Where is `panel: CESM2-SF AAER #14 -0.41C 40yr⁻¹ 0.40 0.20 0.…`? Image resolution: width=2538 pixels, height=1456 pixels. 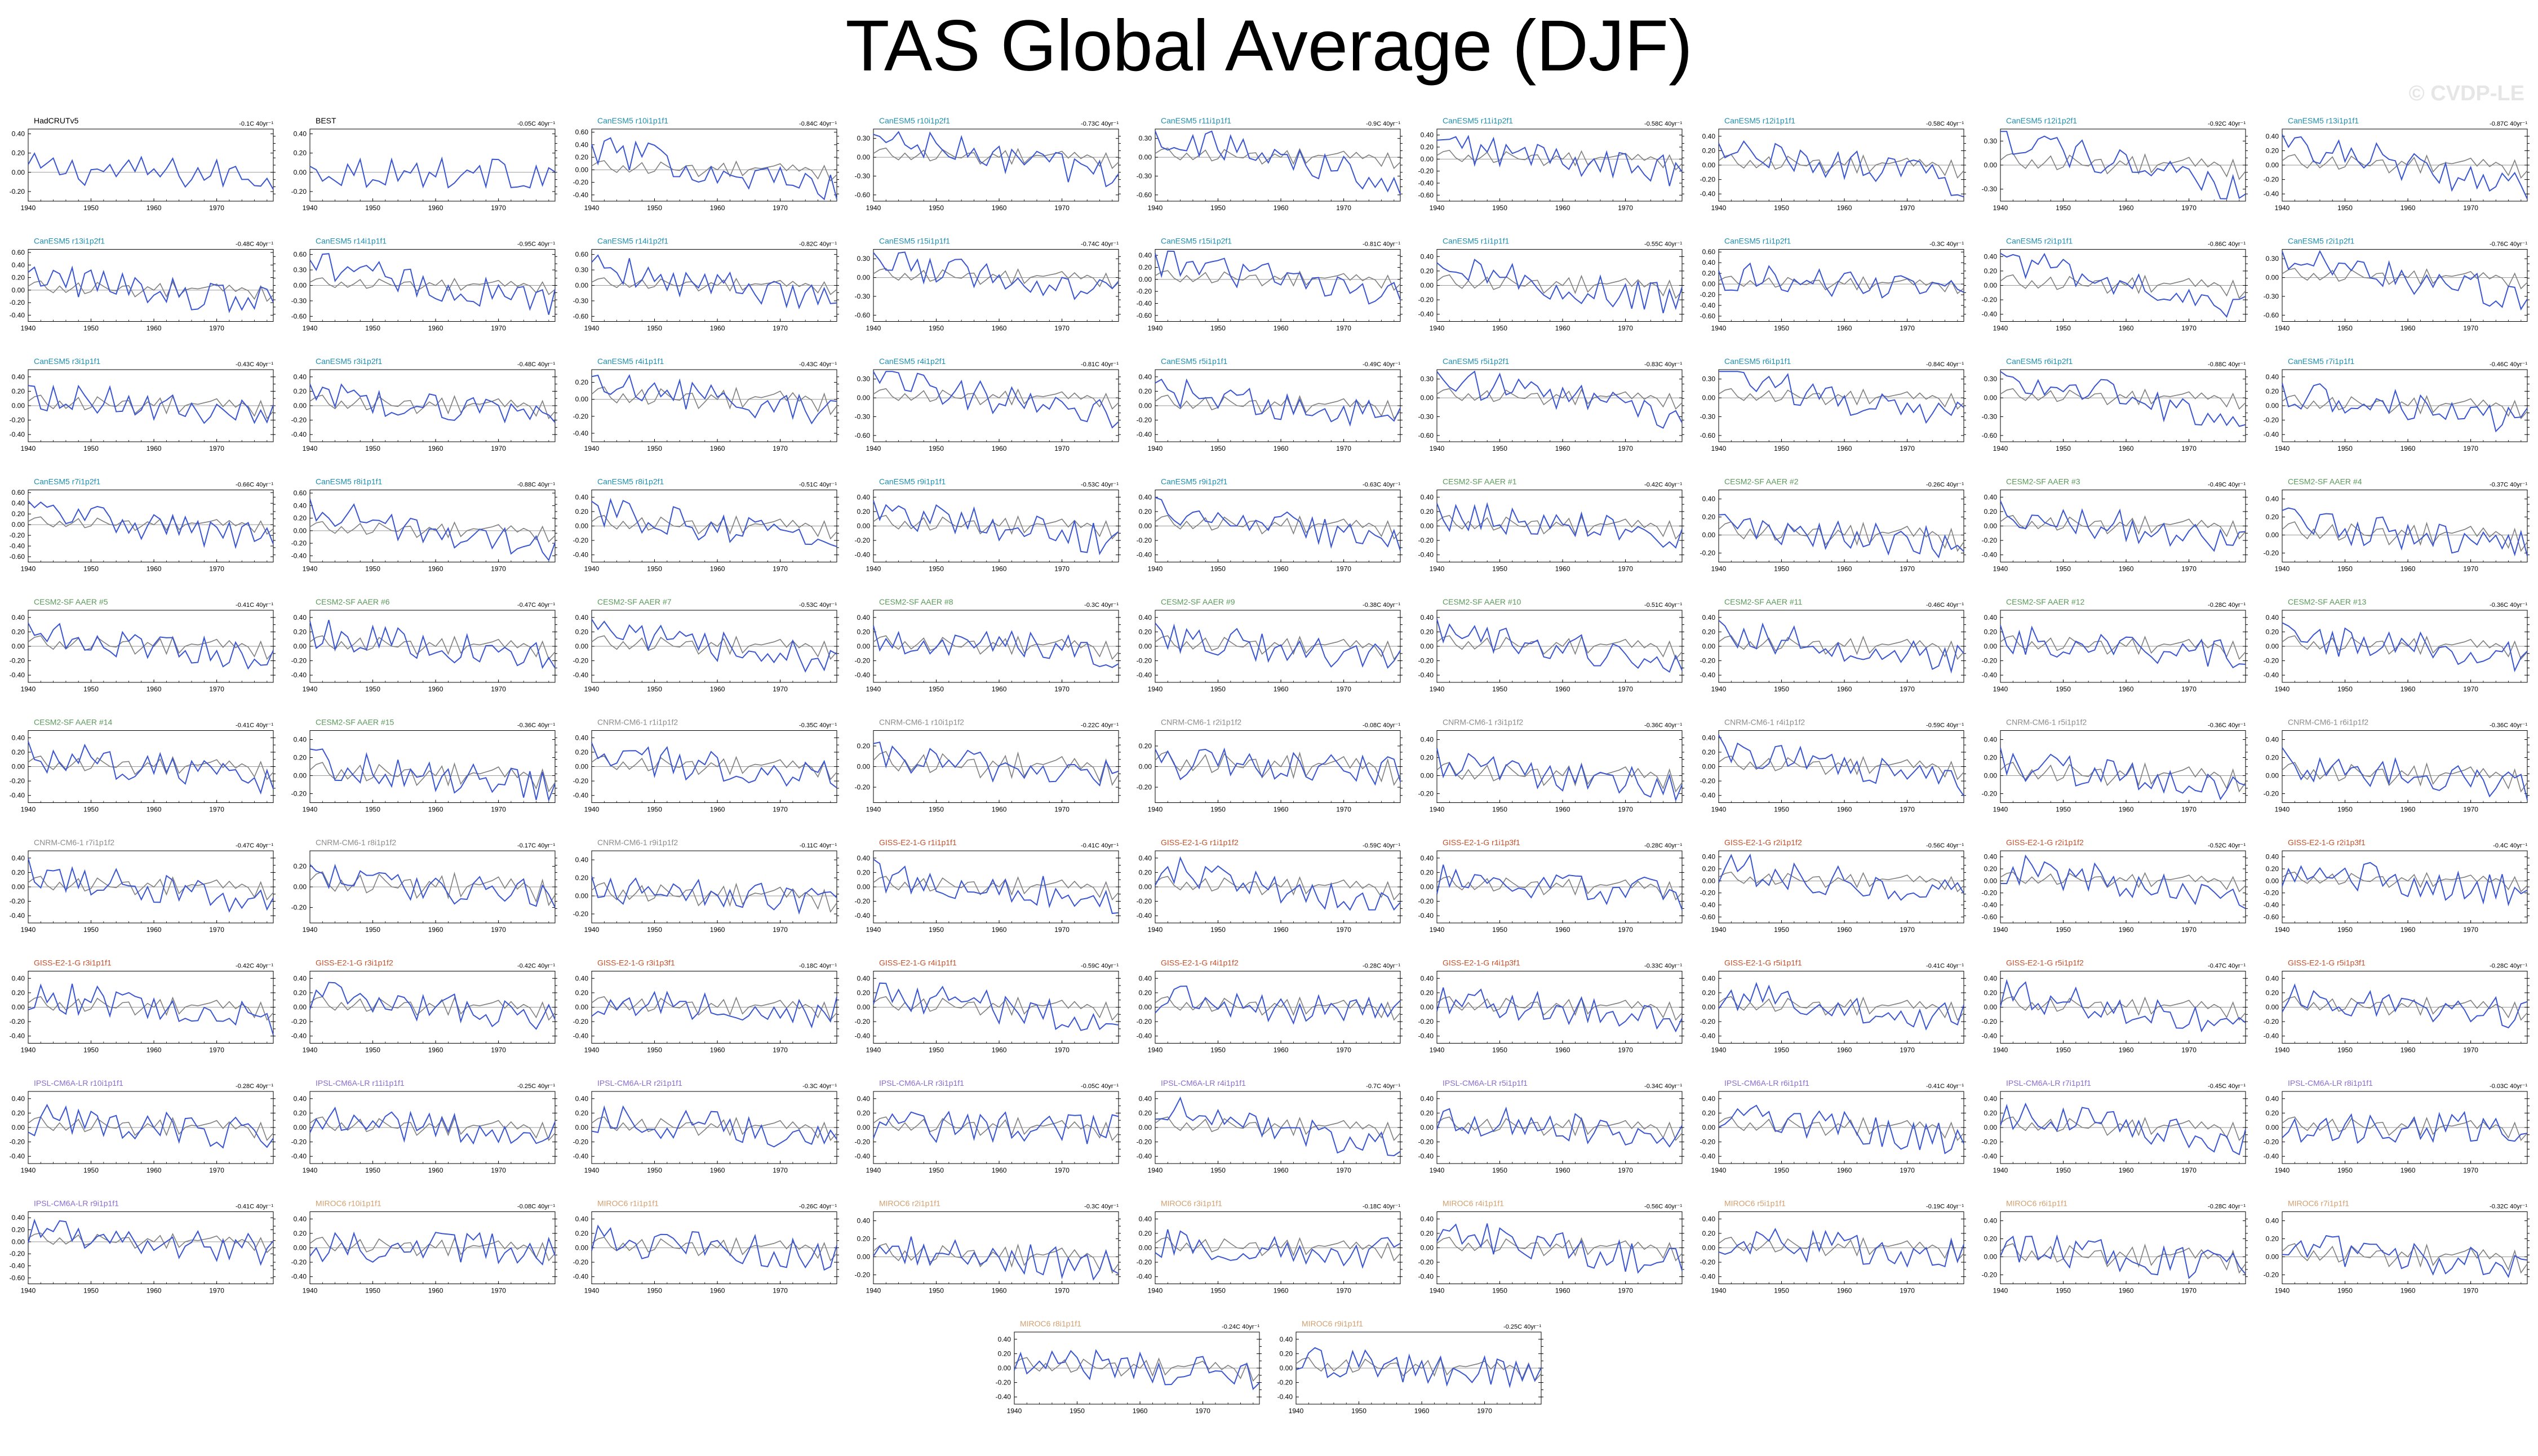 panel: CESM2-SF AAER #14 -0.41C 40yr⁻¹ 0.40 0.20 0.… is located at coordinates (143, 766).